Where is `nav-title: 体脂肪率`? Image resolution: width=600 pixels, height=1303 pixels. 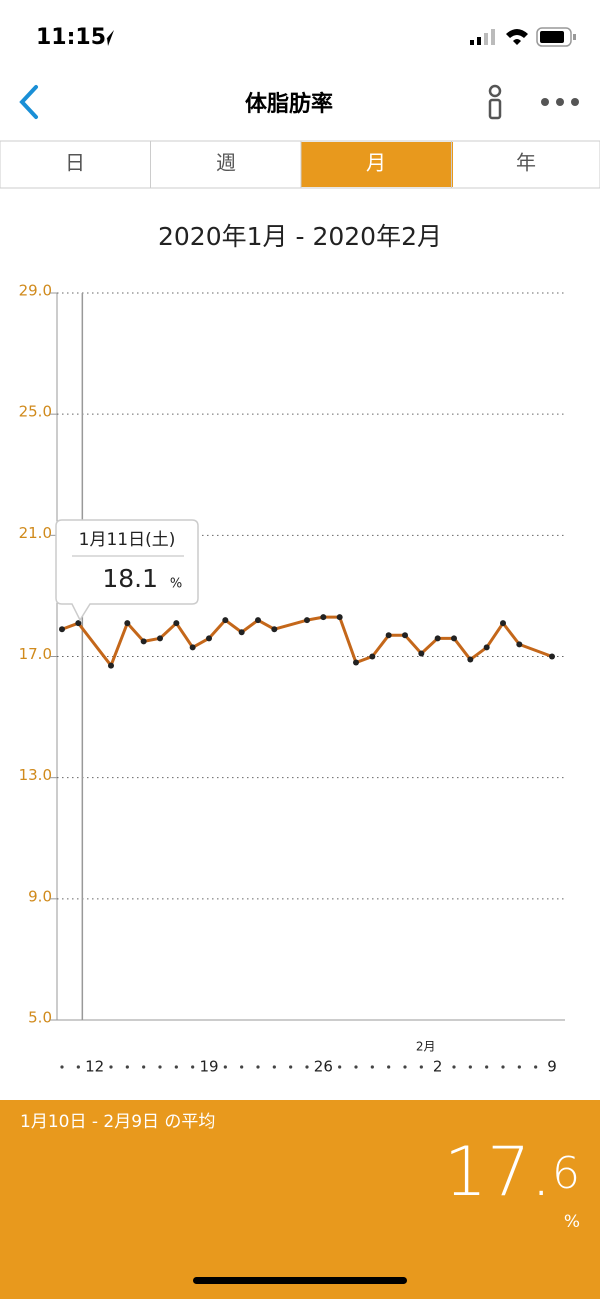 nav-title: 体脂肪率 is located at coordinates (289, 104).